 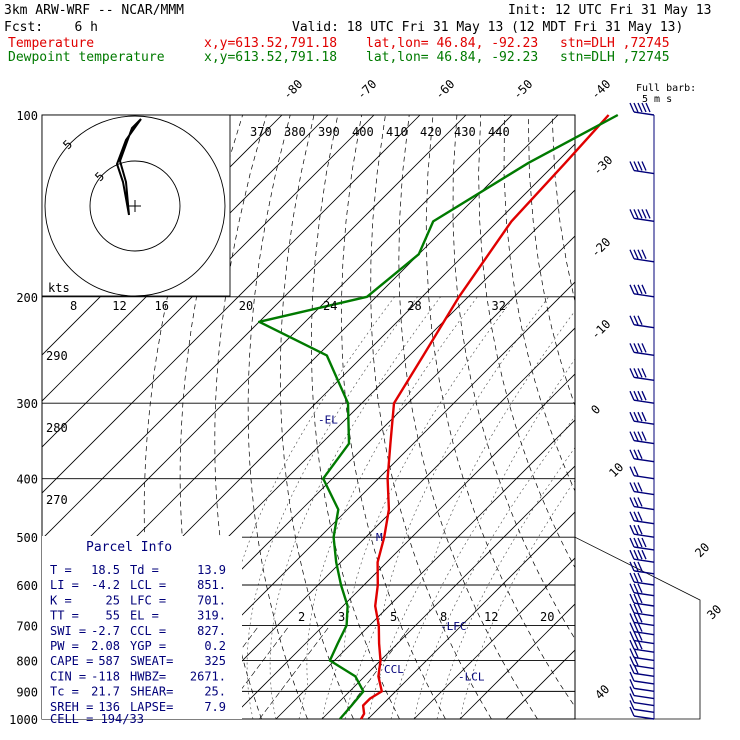 What do you see at coordinates (105, 646) in the screenshot?
I see `parcel-info-value: 2.08` at bounding box center [105, 646].